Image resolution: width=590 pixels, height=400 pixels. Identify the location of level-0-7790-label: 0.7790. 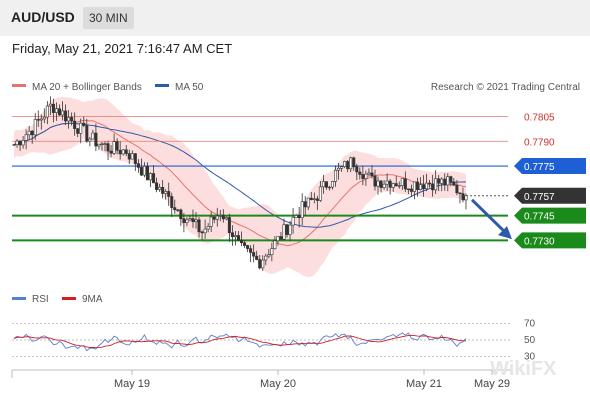
(539, 142).